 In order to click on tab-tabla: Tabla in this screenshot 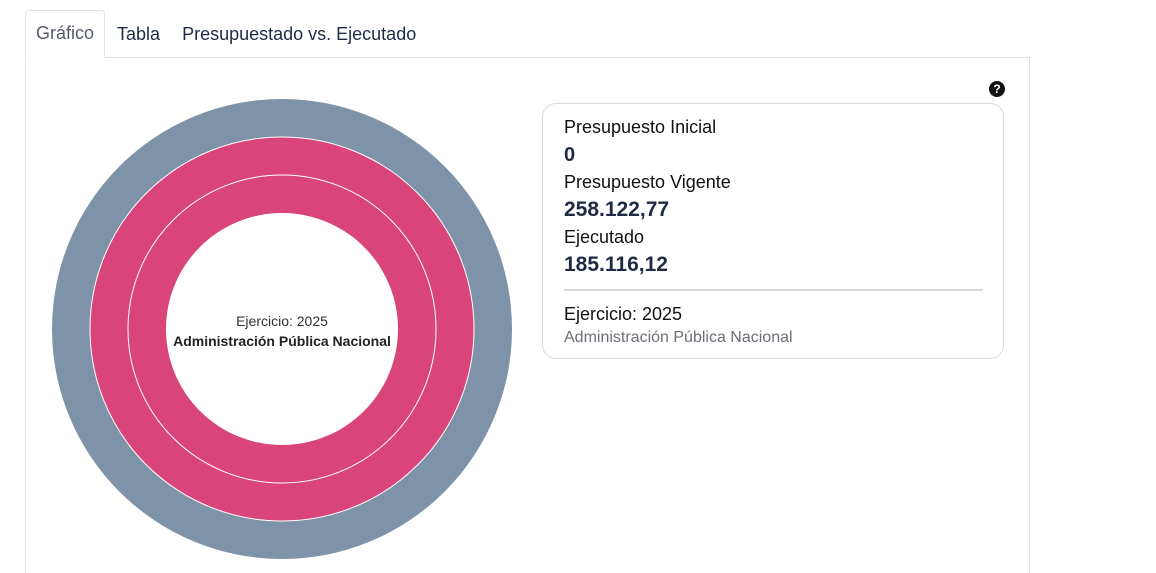, I will do `click(139, 34)`.